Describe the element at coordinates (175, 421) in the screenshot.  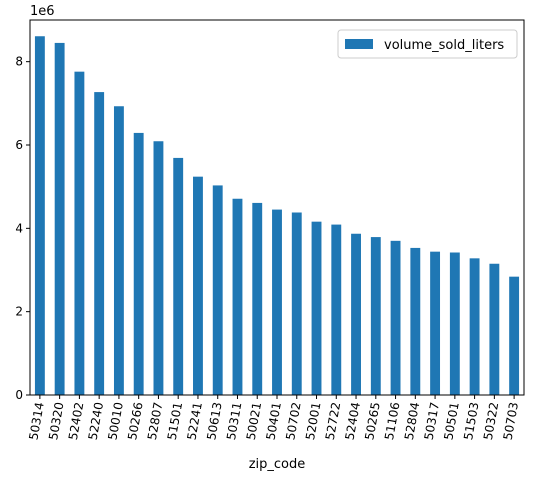
I see `x-tick-label: 51501` at that location.